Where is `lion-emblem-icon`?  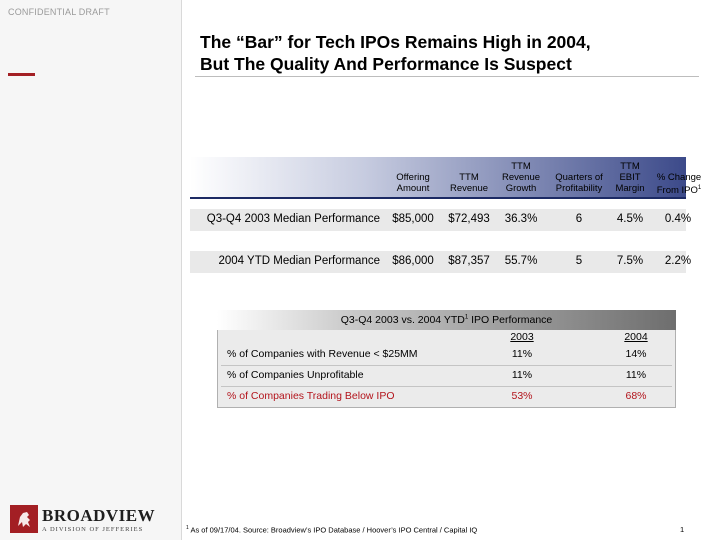
lion-emblem-icon is located at coordinates (24, 519).